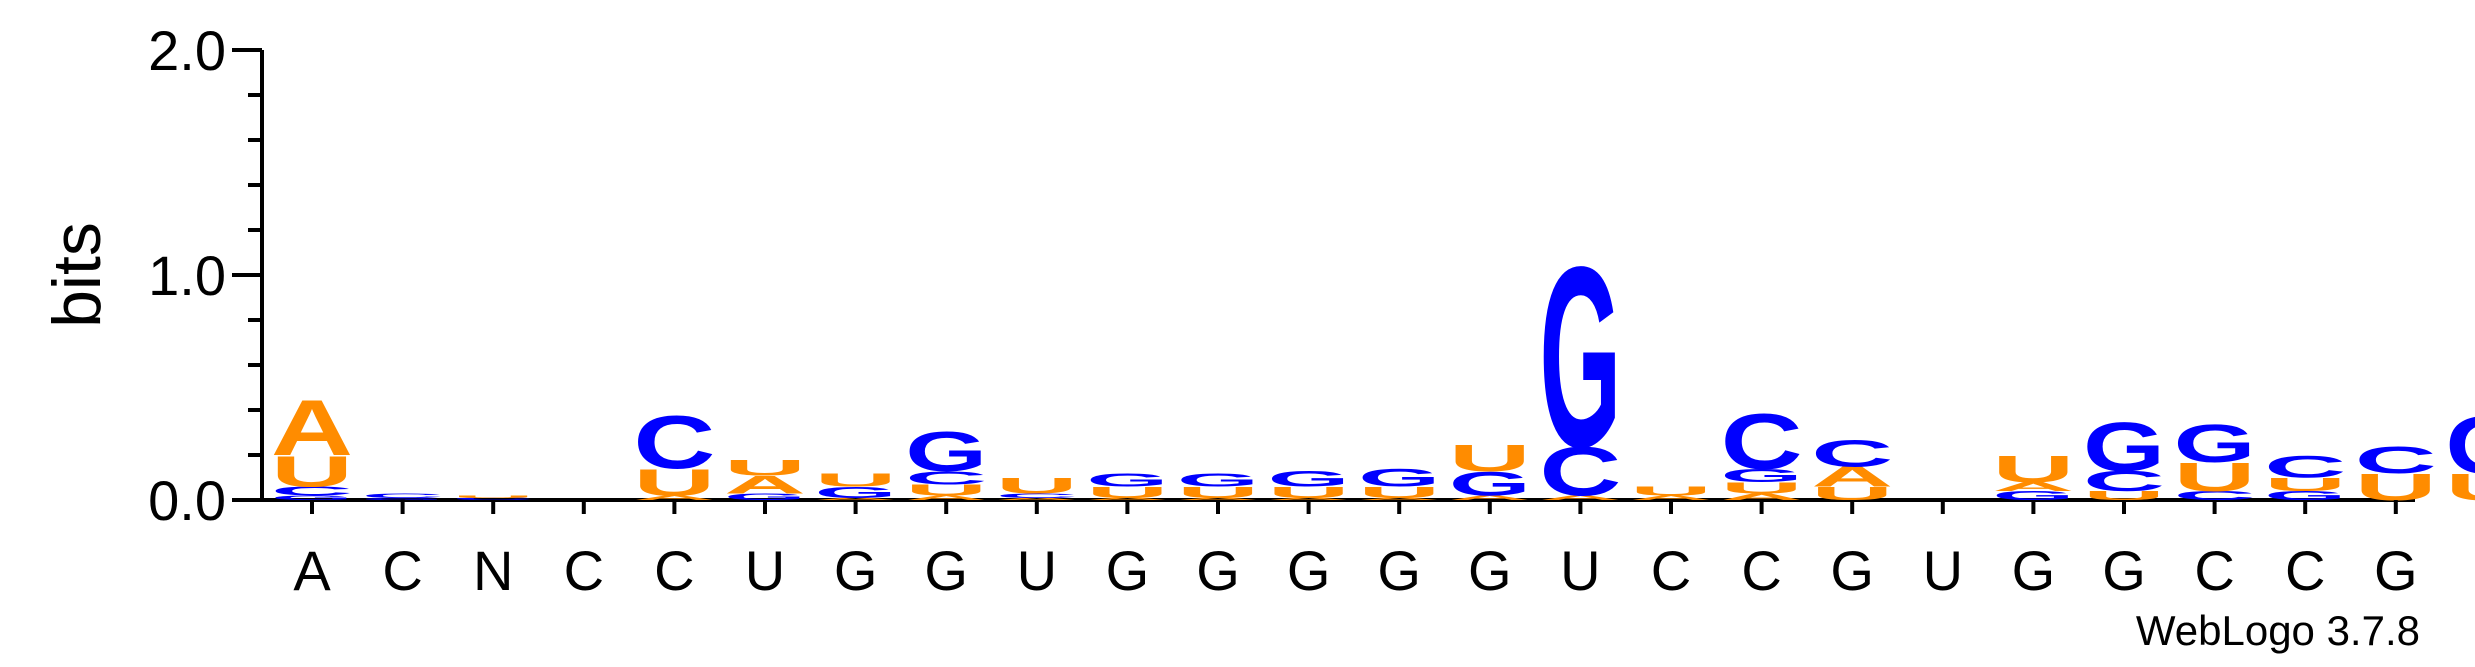 Image resolution: width=2475 pixels, height=667 pixels. Describe the element at coordinates (2278, 630) in the screenshot. I see `weblogo-credit: WebLogo 3.7.8` at that location.